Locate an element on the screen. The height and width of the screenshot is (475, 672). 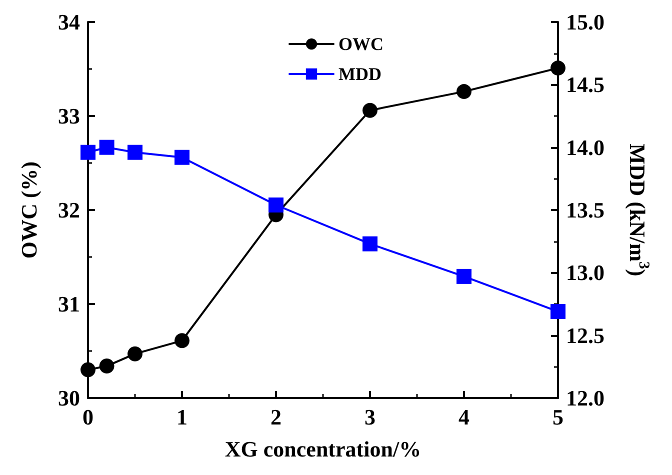
y2-tick-label: 13.0 is located at coordinates (585, 273).